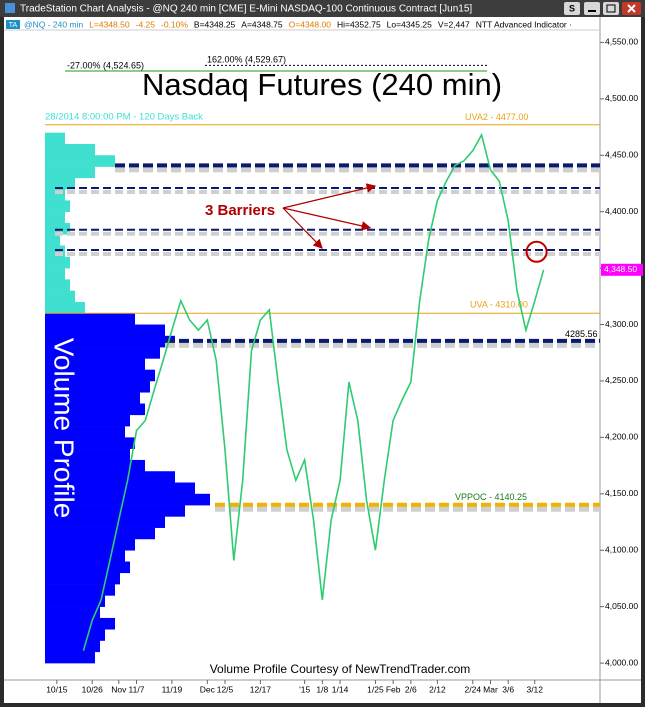 This screenshot has height=707, width=645. Describe the element at coordinates (340, 689) in the screenshot. I see `x-tick-label: 1/14` at that location.